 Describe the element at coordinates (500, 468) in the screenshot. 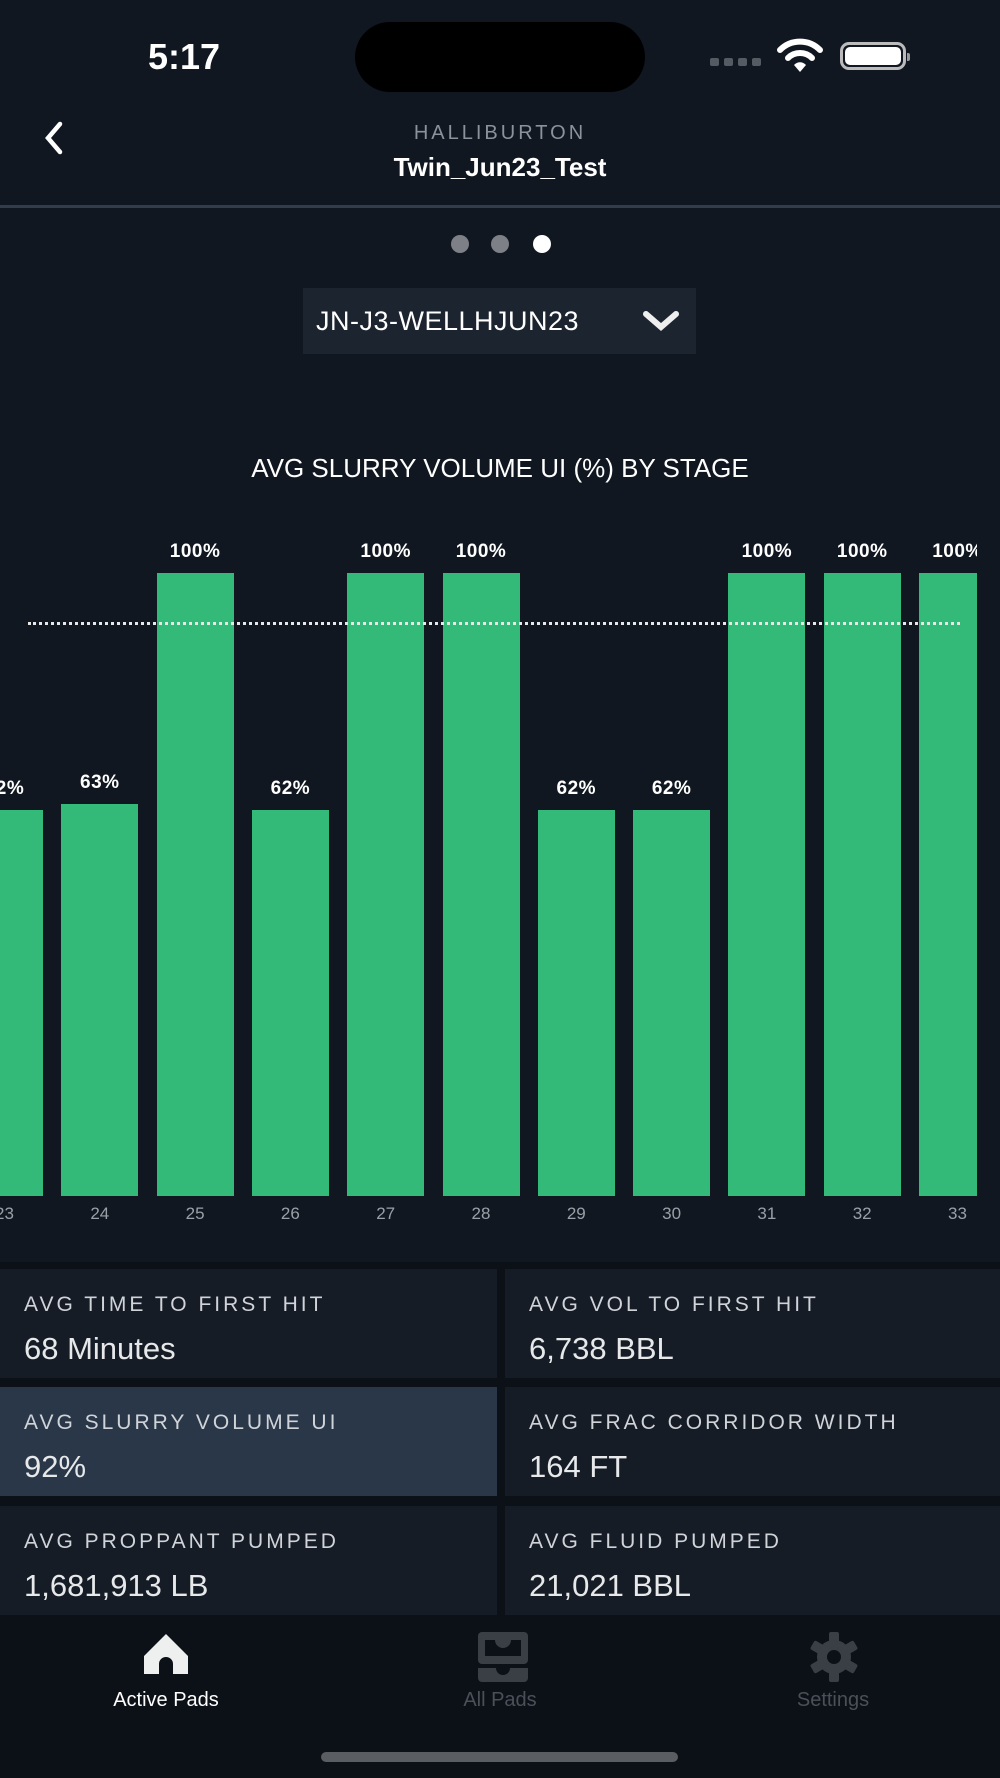

I see `chart-title: AVG SLURRY VOLUME UI (%) BY STAGE` at that location.